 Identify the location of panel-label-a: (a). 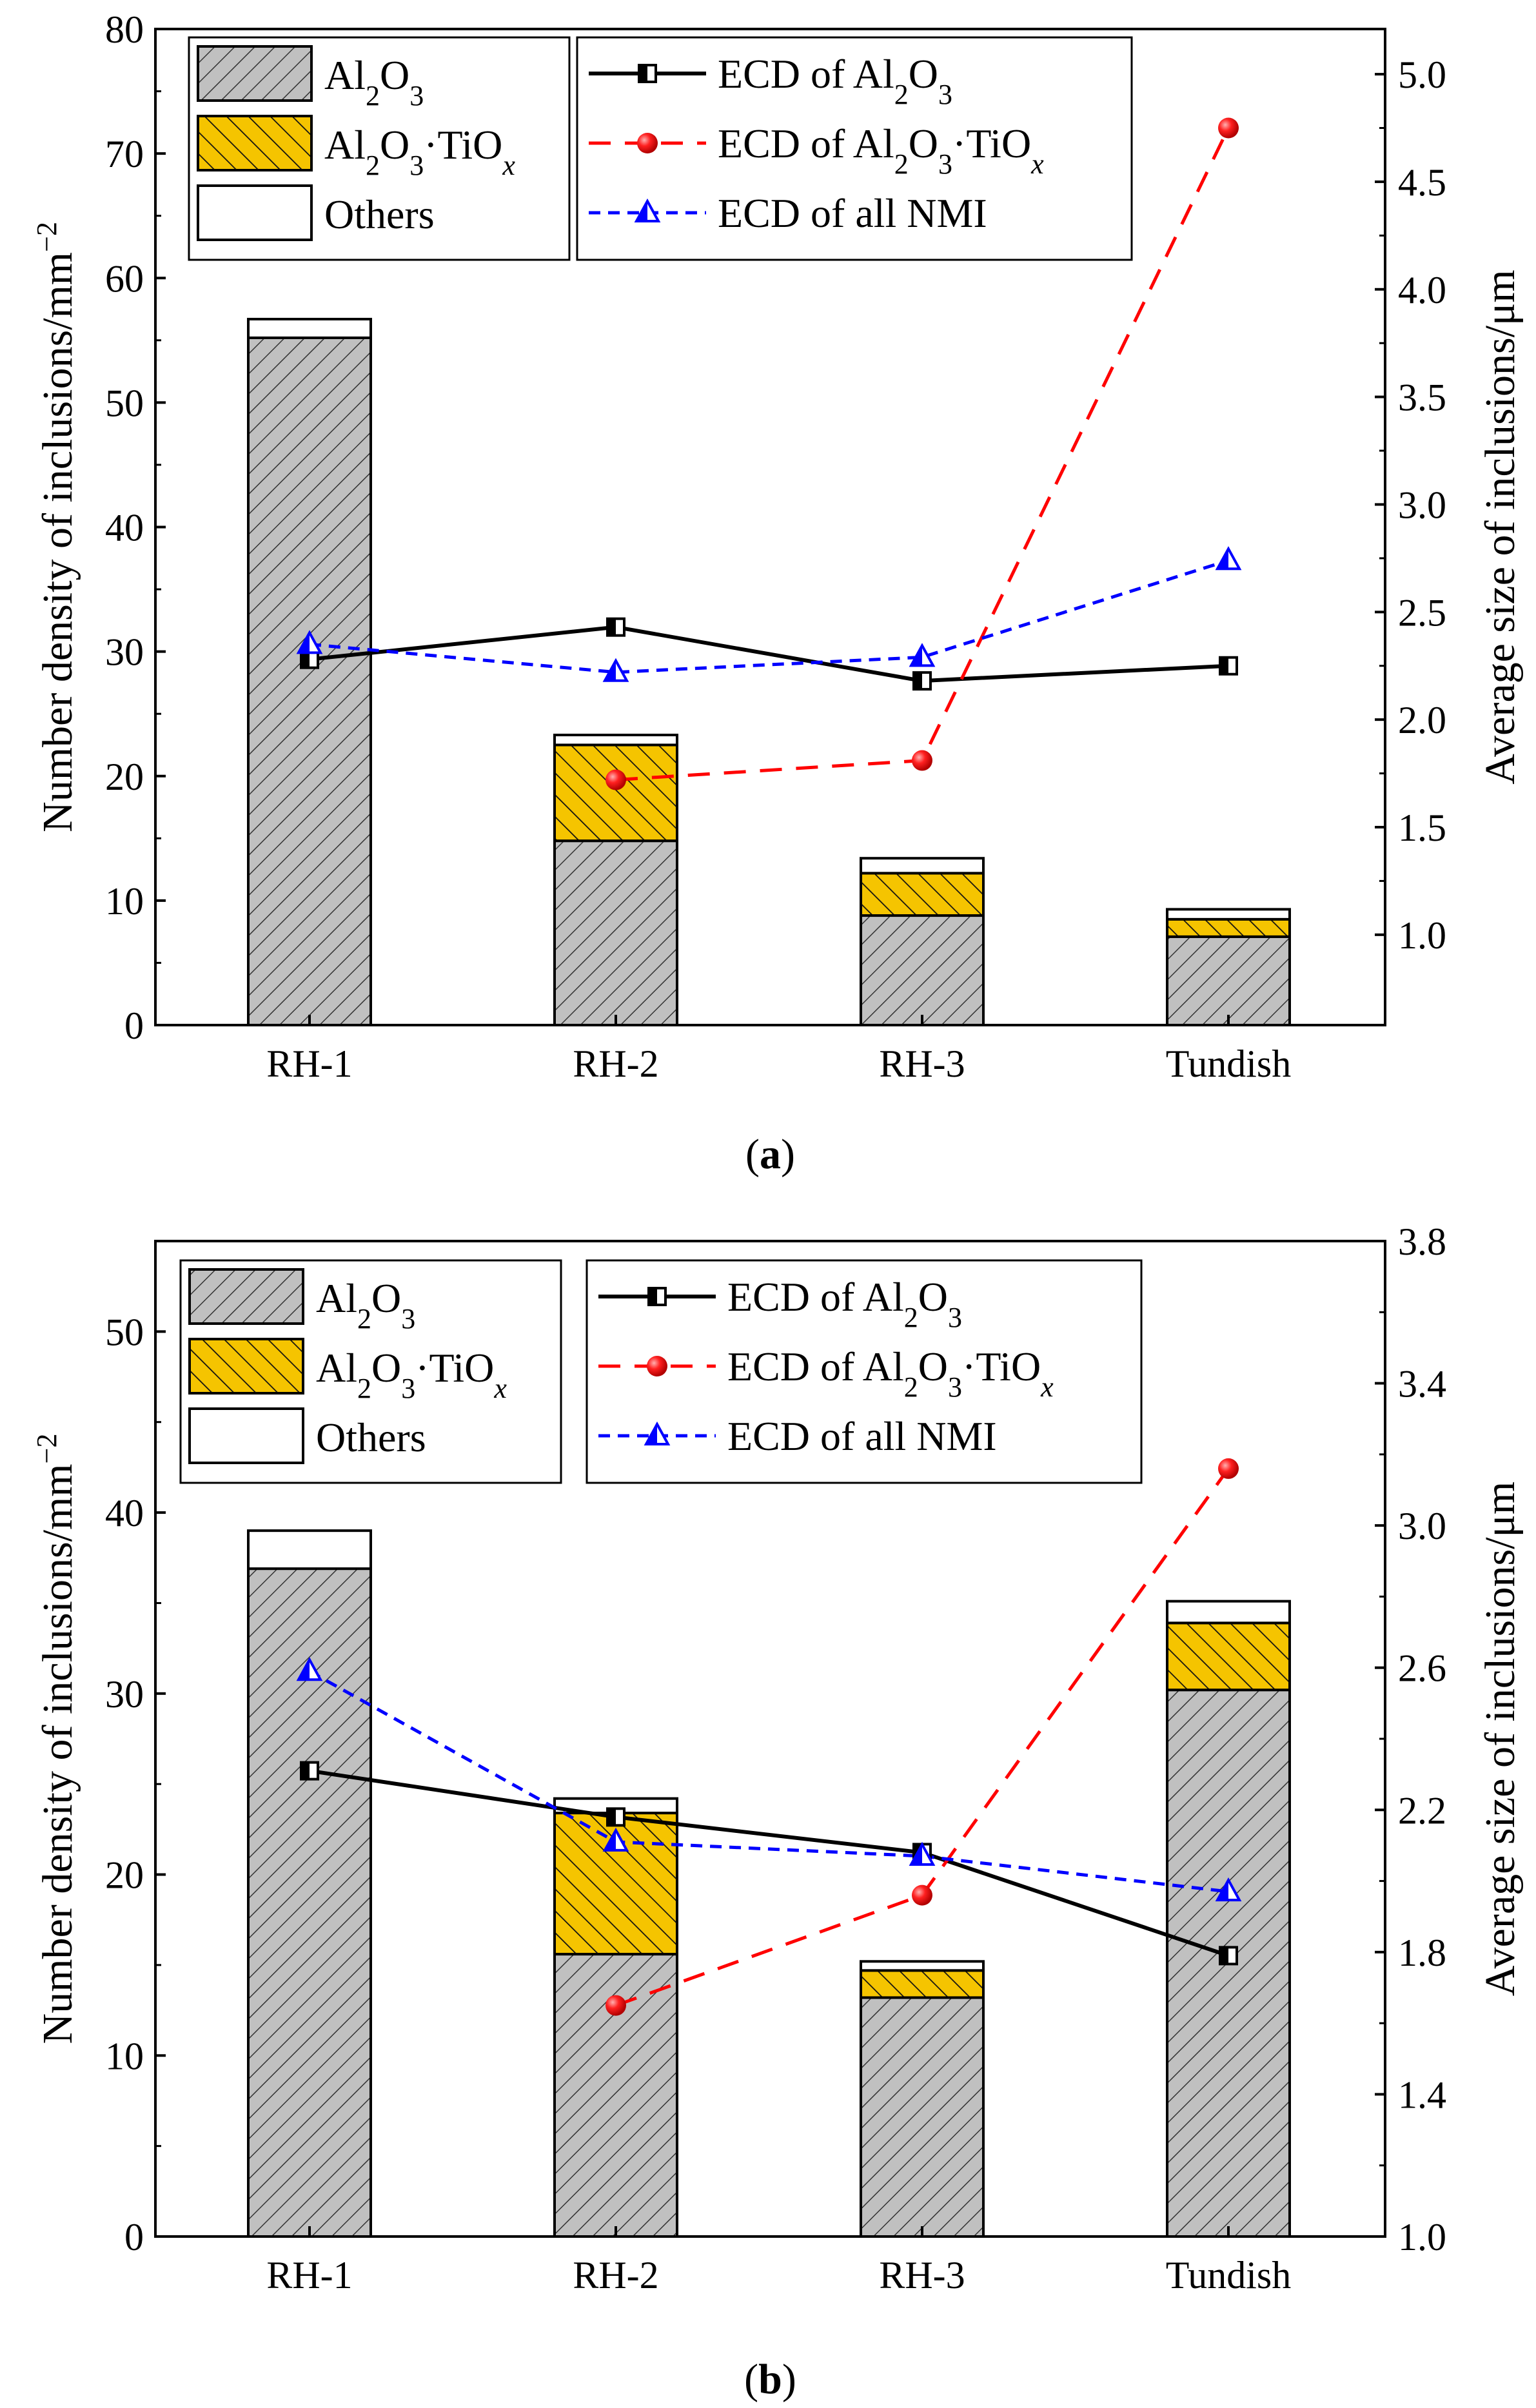
(770, 1154).